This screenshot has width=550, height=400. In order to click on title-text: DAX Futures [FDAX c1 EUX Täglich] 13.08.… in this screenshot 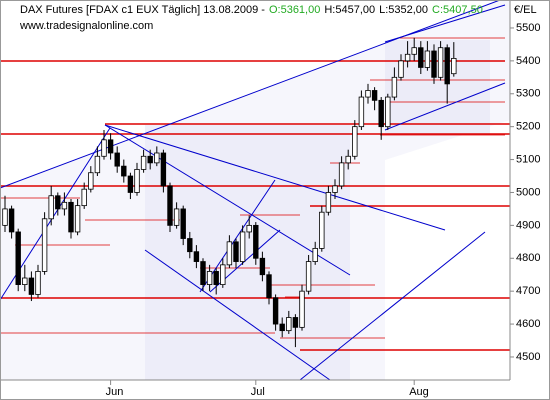, I will do `click(142, 10)`.